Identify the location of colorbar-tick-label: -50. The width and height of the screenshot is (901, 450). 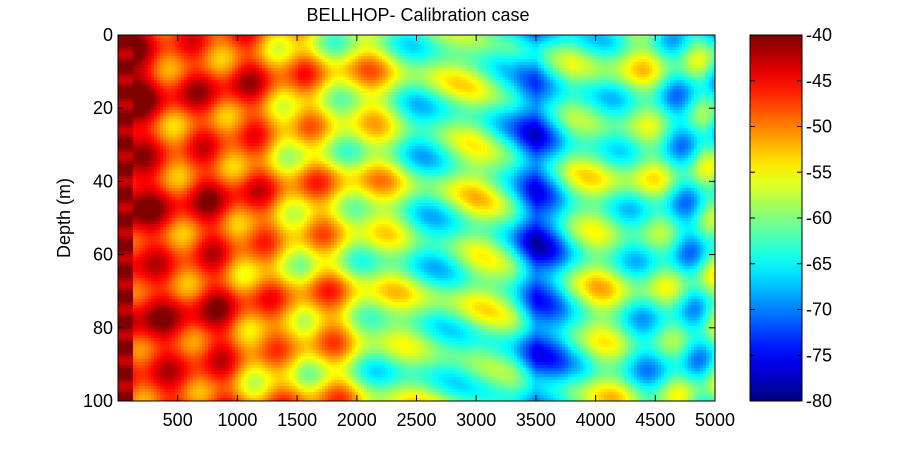
(819, 127).